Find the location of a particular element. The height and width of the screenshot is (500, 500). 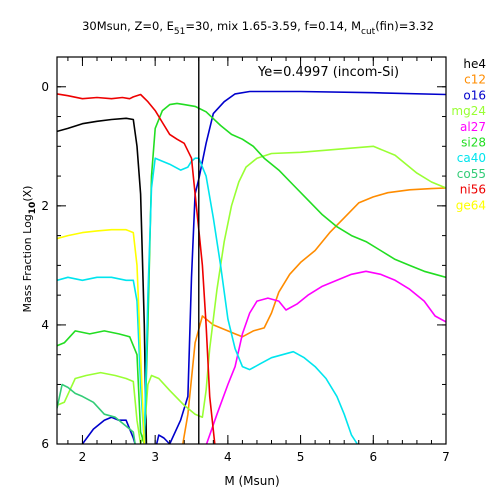

legend-item-mg24: mg24 is located at coordinates (468, 111).